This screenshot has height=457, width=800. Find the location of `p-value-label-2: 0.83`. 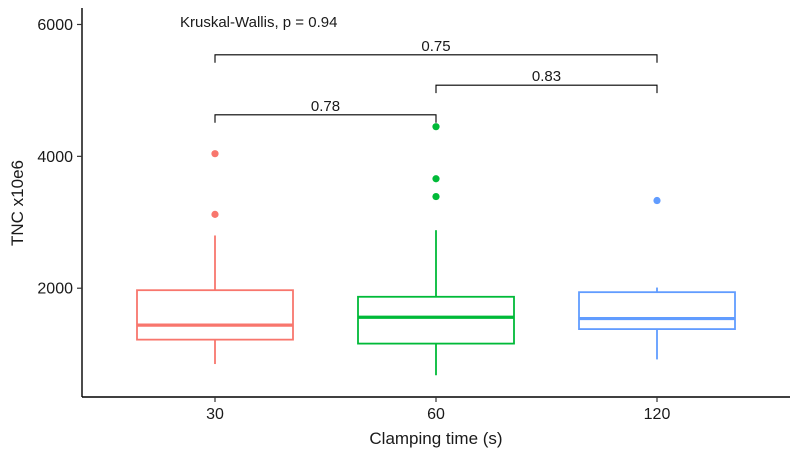

p-value-label-2: 0.83 is located at coordinates (546, 76).